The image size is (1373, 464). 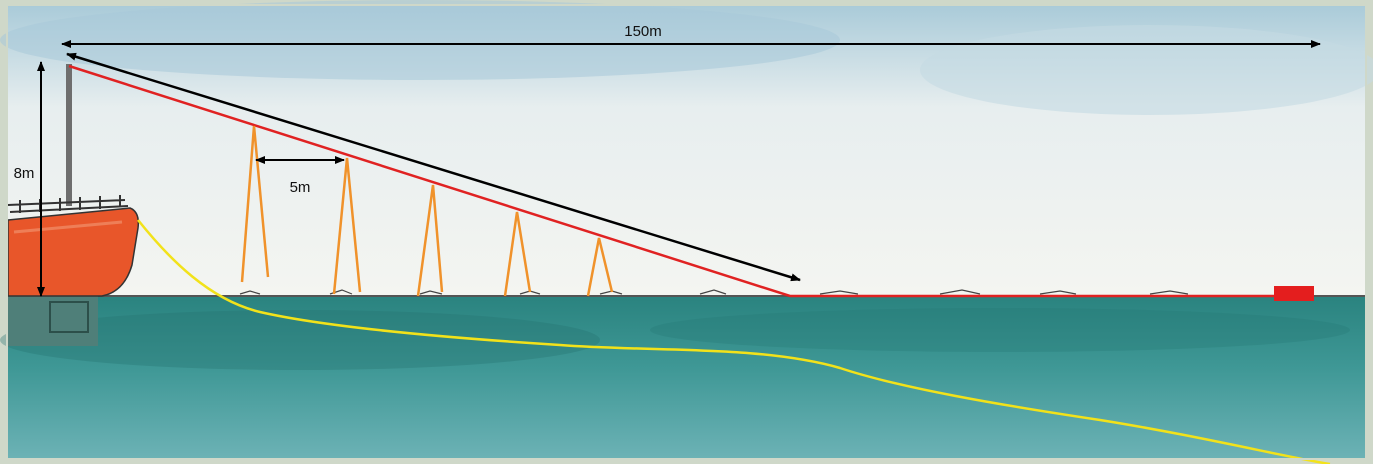 I want to click on streamer-spacing-label: 5m, so click(x=300, y=187).